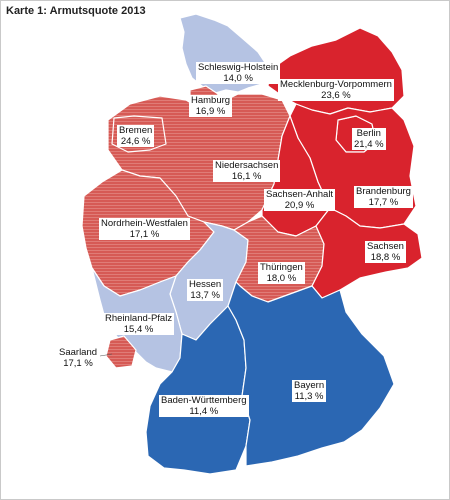  Describe the element at coordinates (369, 144) in the screenshot. I see `region-value: 21,4 %` at that location.